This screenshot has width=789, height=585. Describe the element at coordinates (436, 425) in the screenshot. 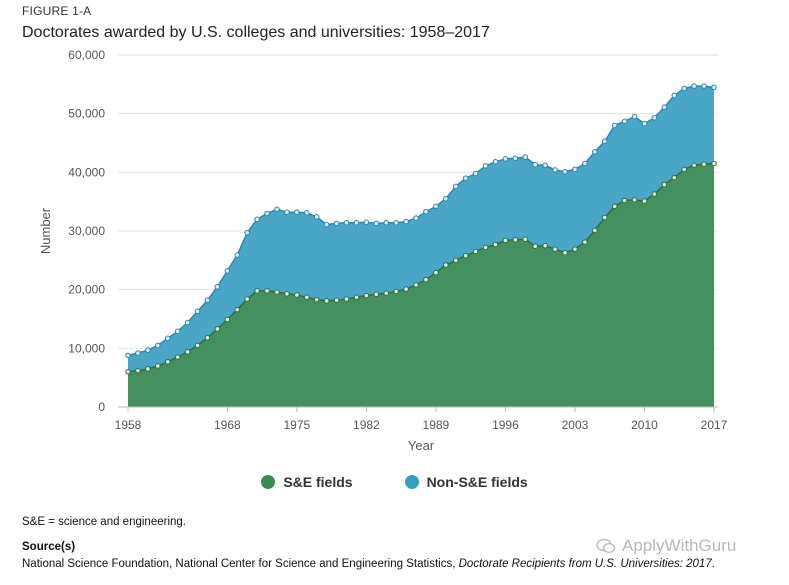

I see `x-tick-label: 1989` at that location.